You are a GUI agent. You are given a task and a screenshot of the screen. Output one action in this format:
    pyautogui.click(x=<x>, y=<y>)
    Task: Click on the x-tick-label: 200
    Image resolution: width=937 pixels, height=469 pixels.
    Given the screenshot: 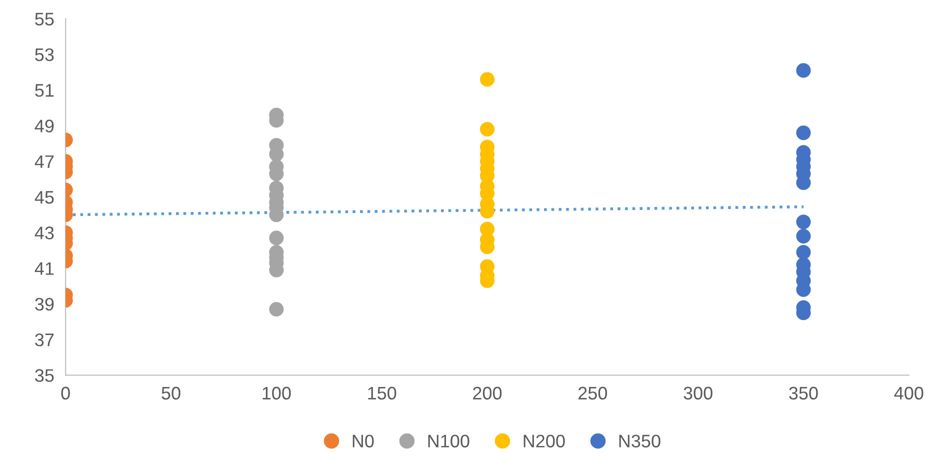 What is the action you would take?
    pyautogui.click(x=487, y=393)
    